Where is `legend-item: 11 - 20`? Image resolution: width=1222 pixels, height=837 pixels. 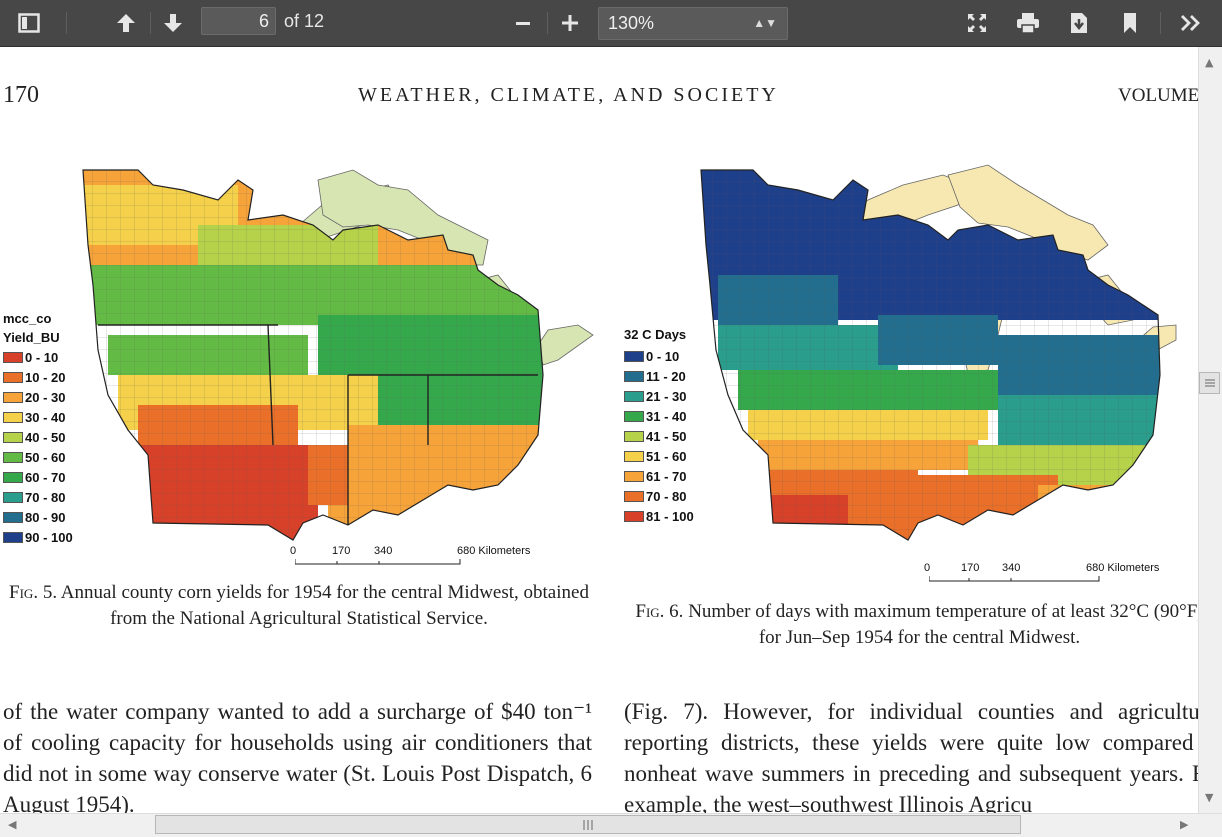
legend-item: 11 - 20 is located at coordinates (659, 376).